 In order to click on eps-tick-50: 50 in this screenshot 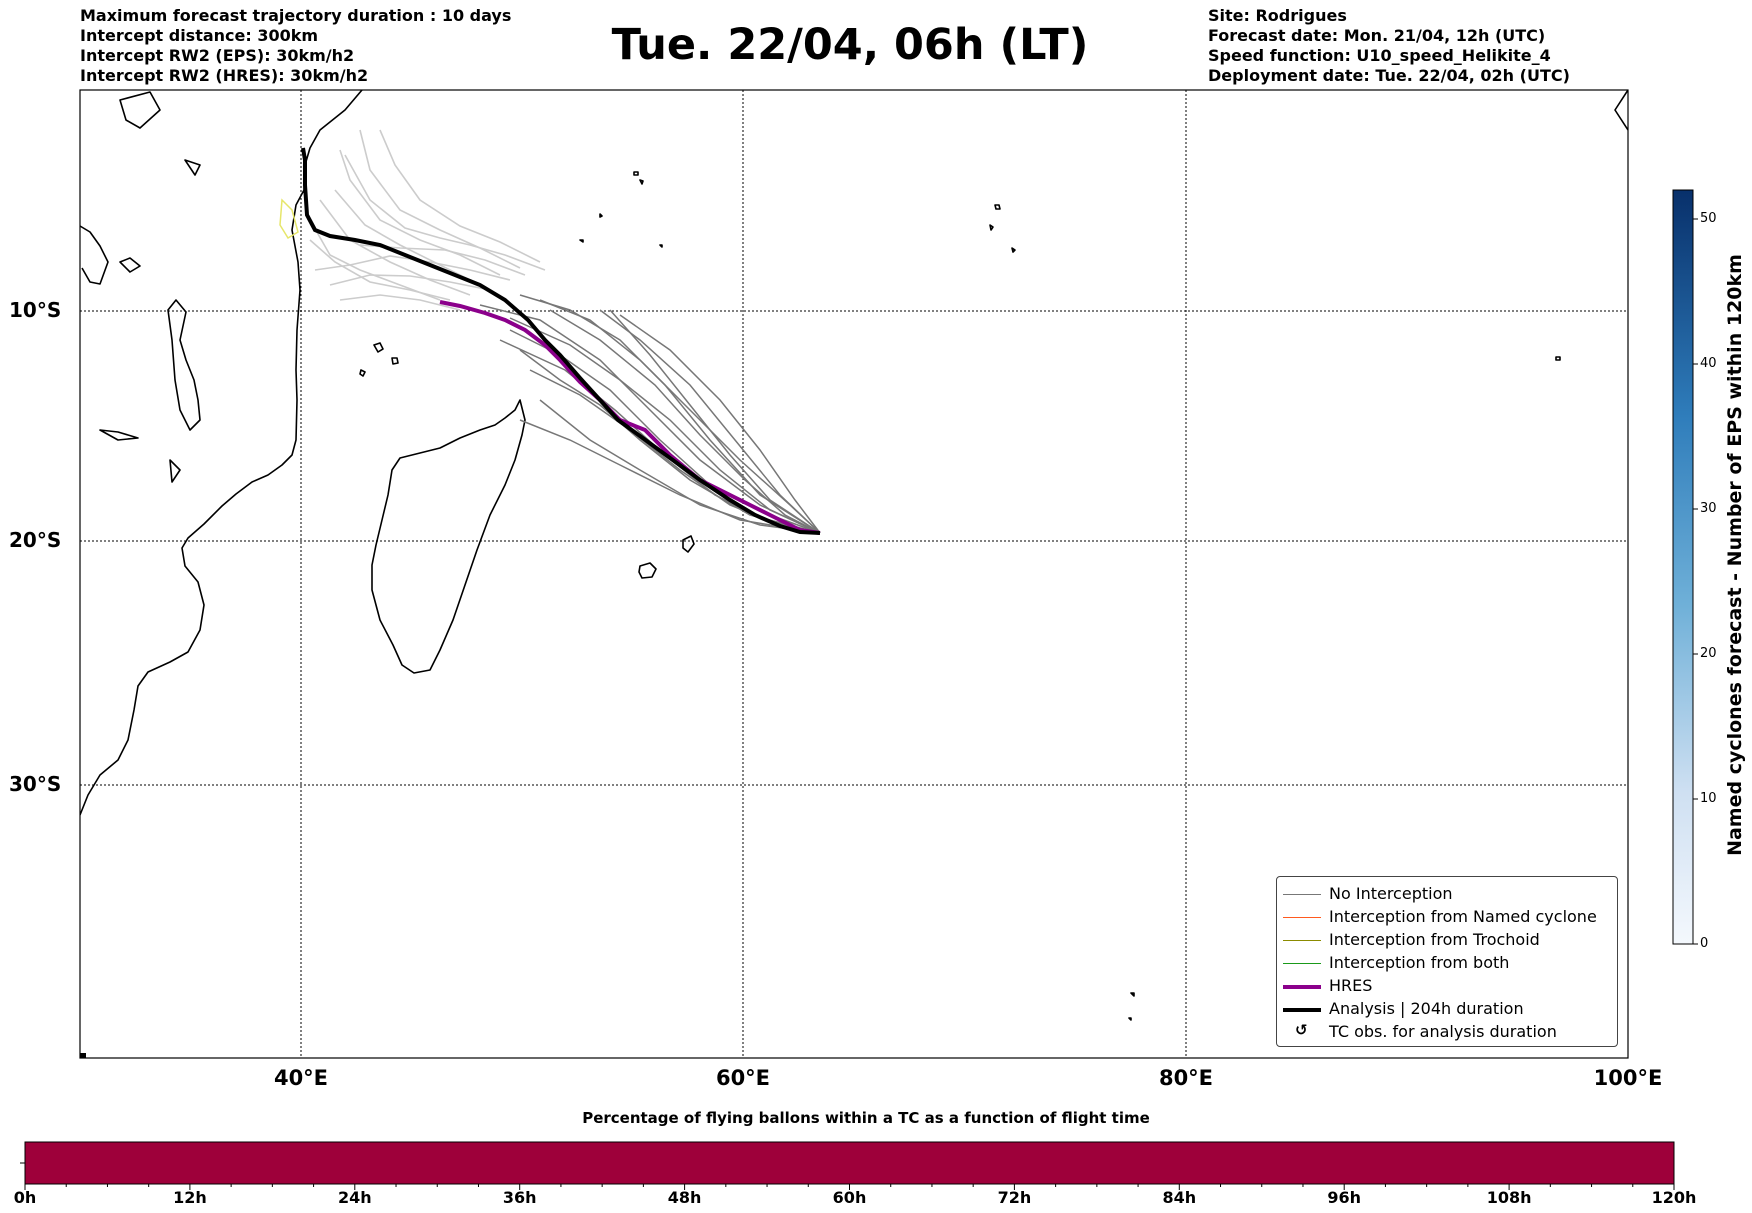, I will do `click(1708, 218)`.